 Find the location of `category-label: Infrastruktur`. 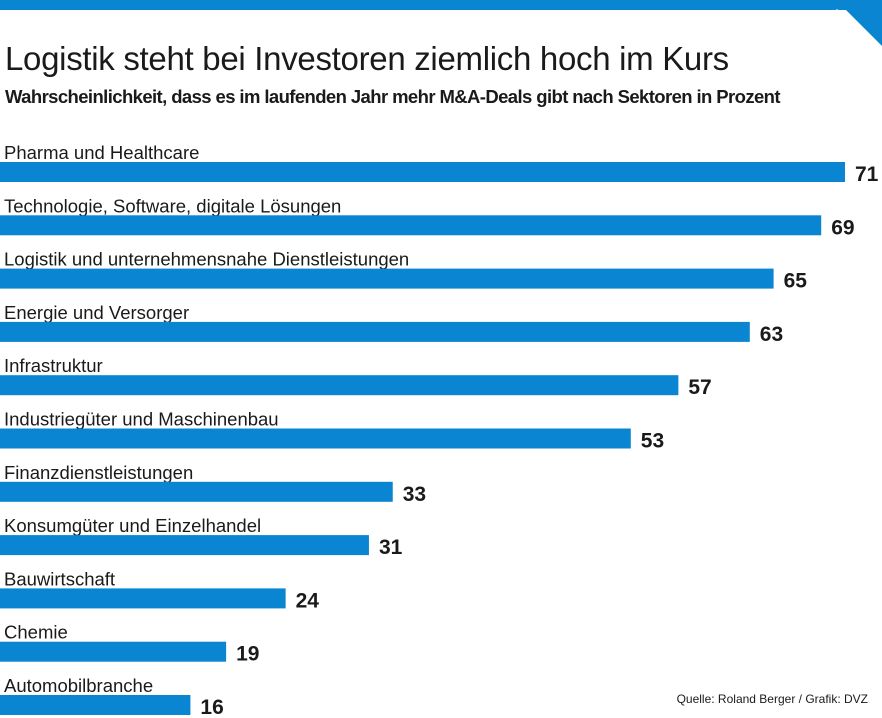

category-label: Infrastruktur is located at coordinates (53, 365).